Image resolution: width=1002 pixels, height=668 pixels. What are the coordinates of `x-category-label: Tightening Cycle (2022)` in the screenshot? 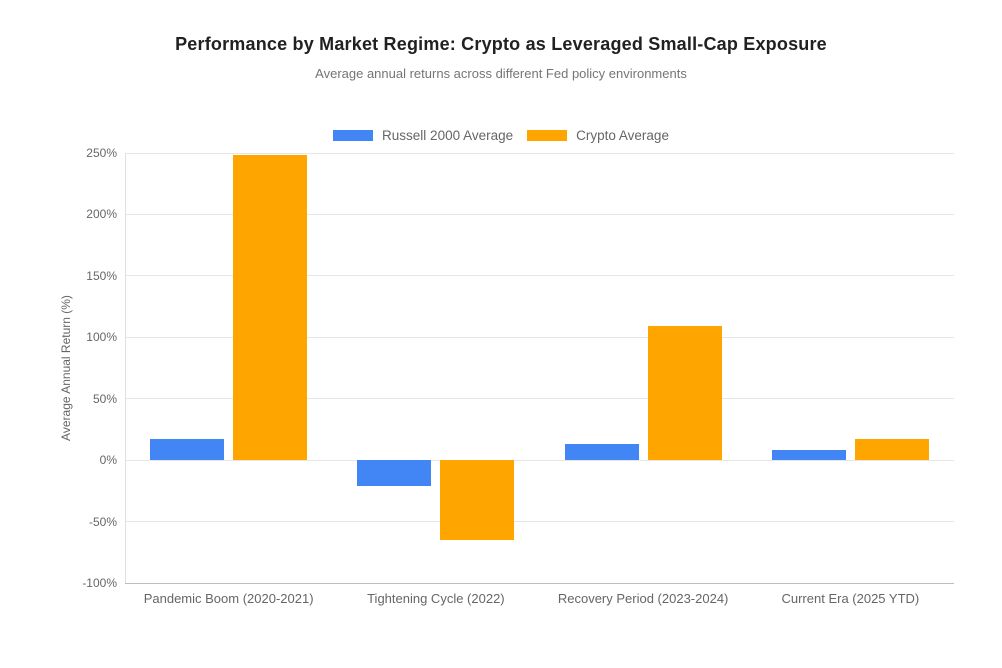 It's located at (436, 598).